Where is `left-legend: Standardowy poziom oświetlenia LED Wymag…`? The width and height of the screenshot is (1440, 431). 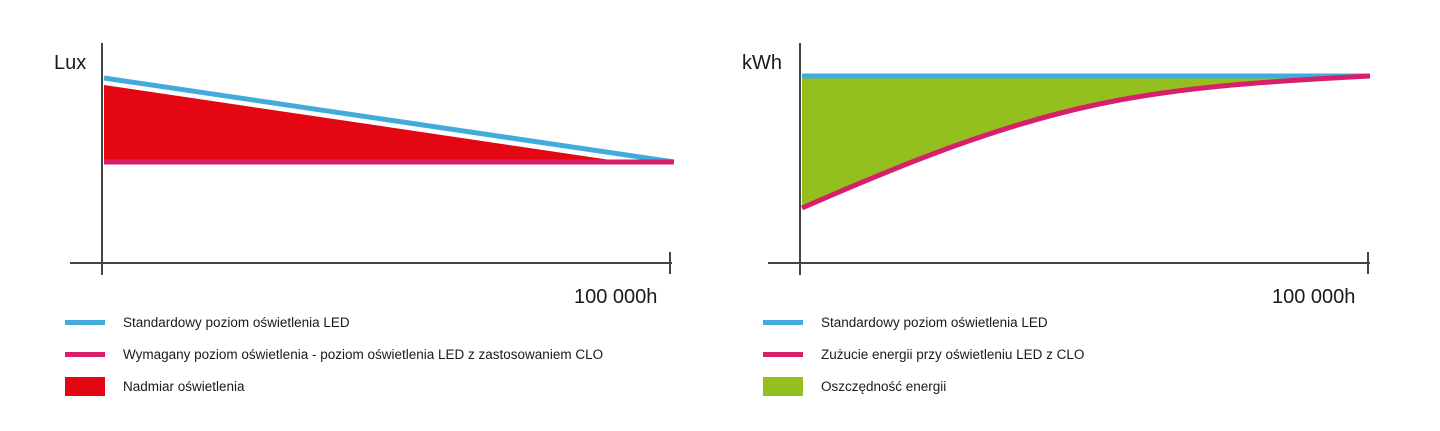 left-legend: Standardowy poziom oświetlenia LED Wymag… is located at coordinates (334, 354).